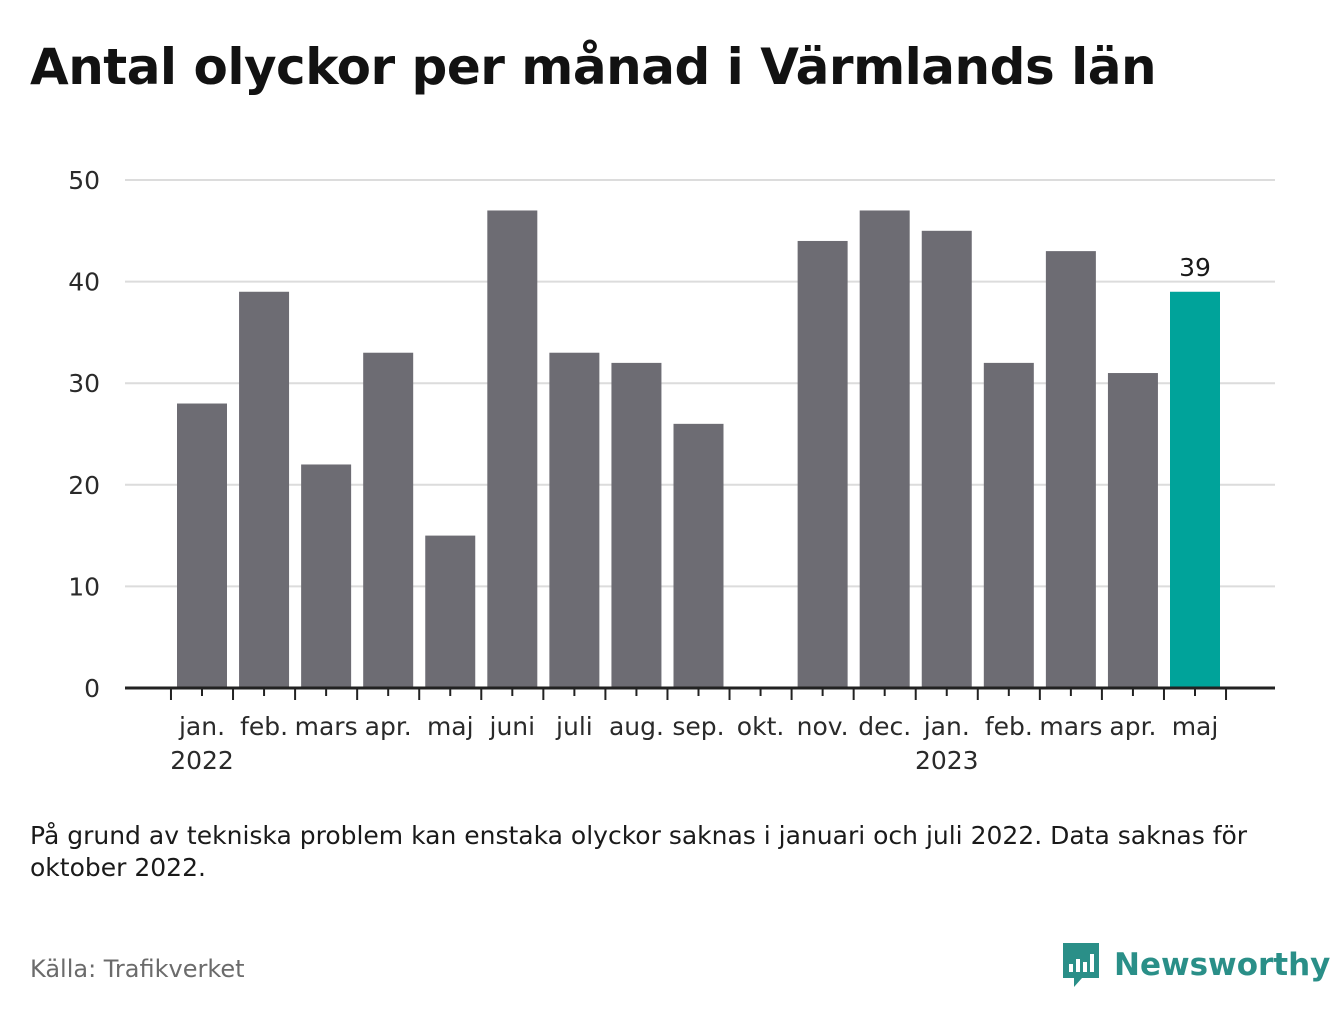  What do you see at coordinates (84, 383) in the screenshot?
I see `y-tick-label: 30` at bounding box center [84, 383].